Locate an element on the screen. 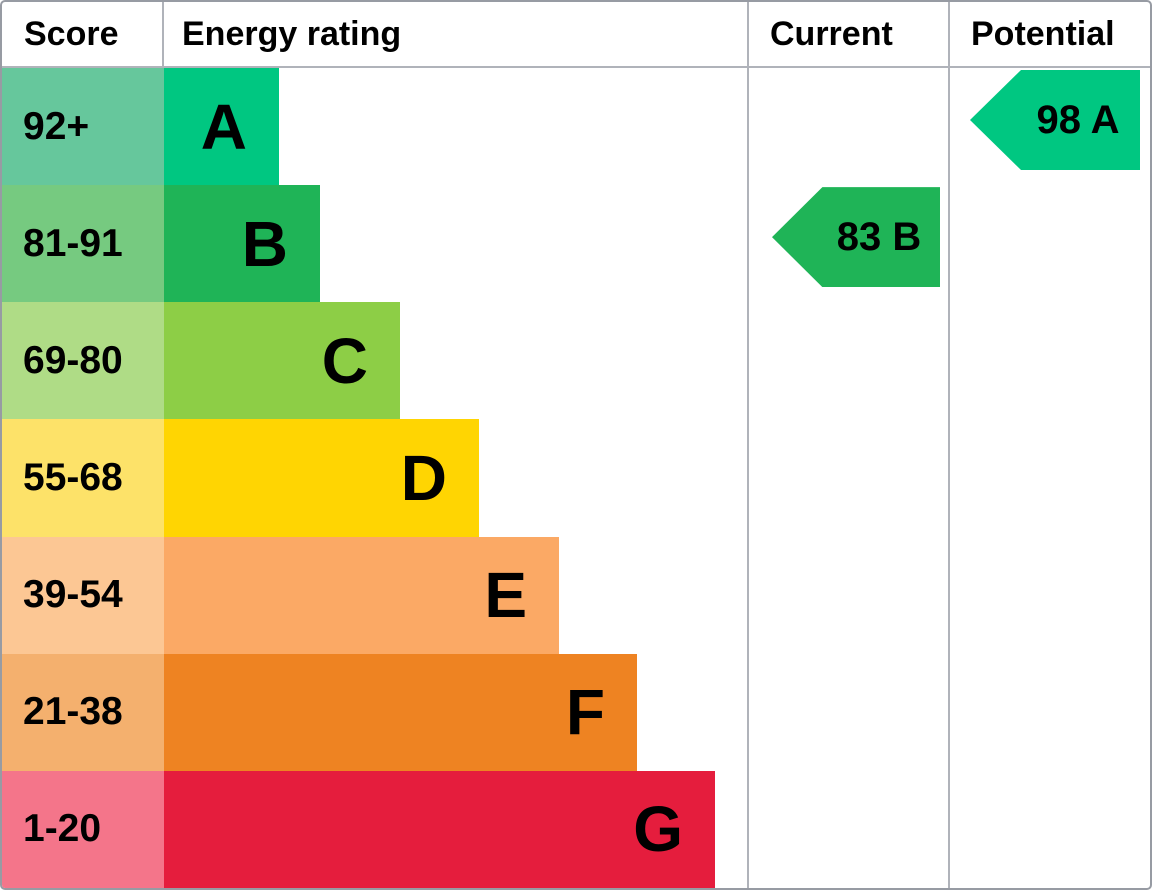 This screenshot has width=1152, height=890. rating-bar: C is located at coordinates (282, 361).